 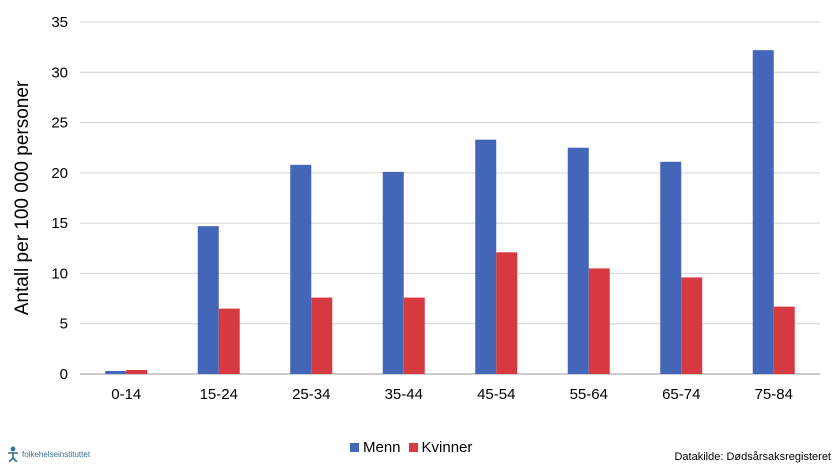 What do you see at coordinates (452, 394) in the screenshot?
I see `x-tick-labels: 0-14 15-24 25-34 35-44 45-54 55-64 65-74 75-84` at bounding box center [452, 394].